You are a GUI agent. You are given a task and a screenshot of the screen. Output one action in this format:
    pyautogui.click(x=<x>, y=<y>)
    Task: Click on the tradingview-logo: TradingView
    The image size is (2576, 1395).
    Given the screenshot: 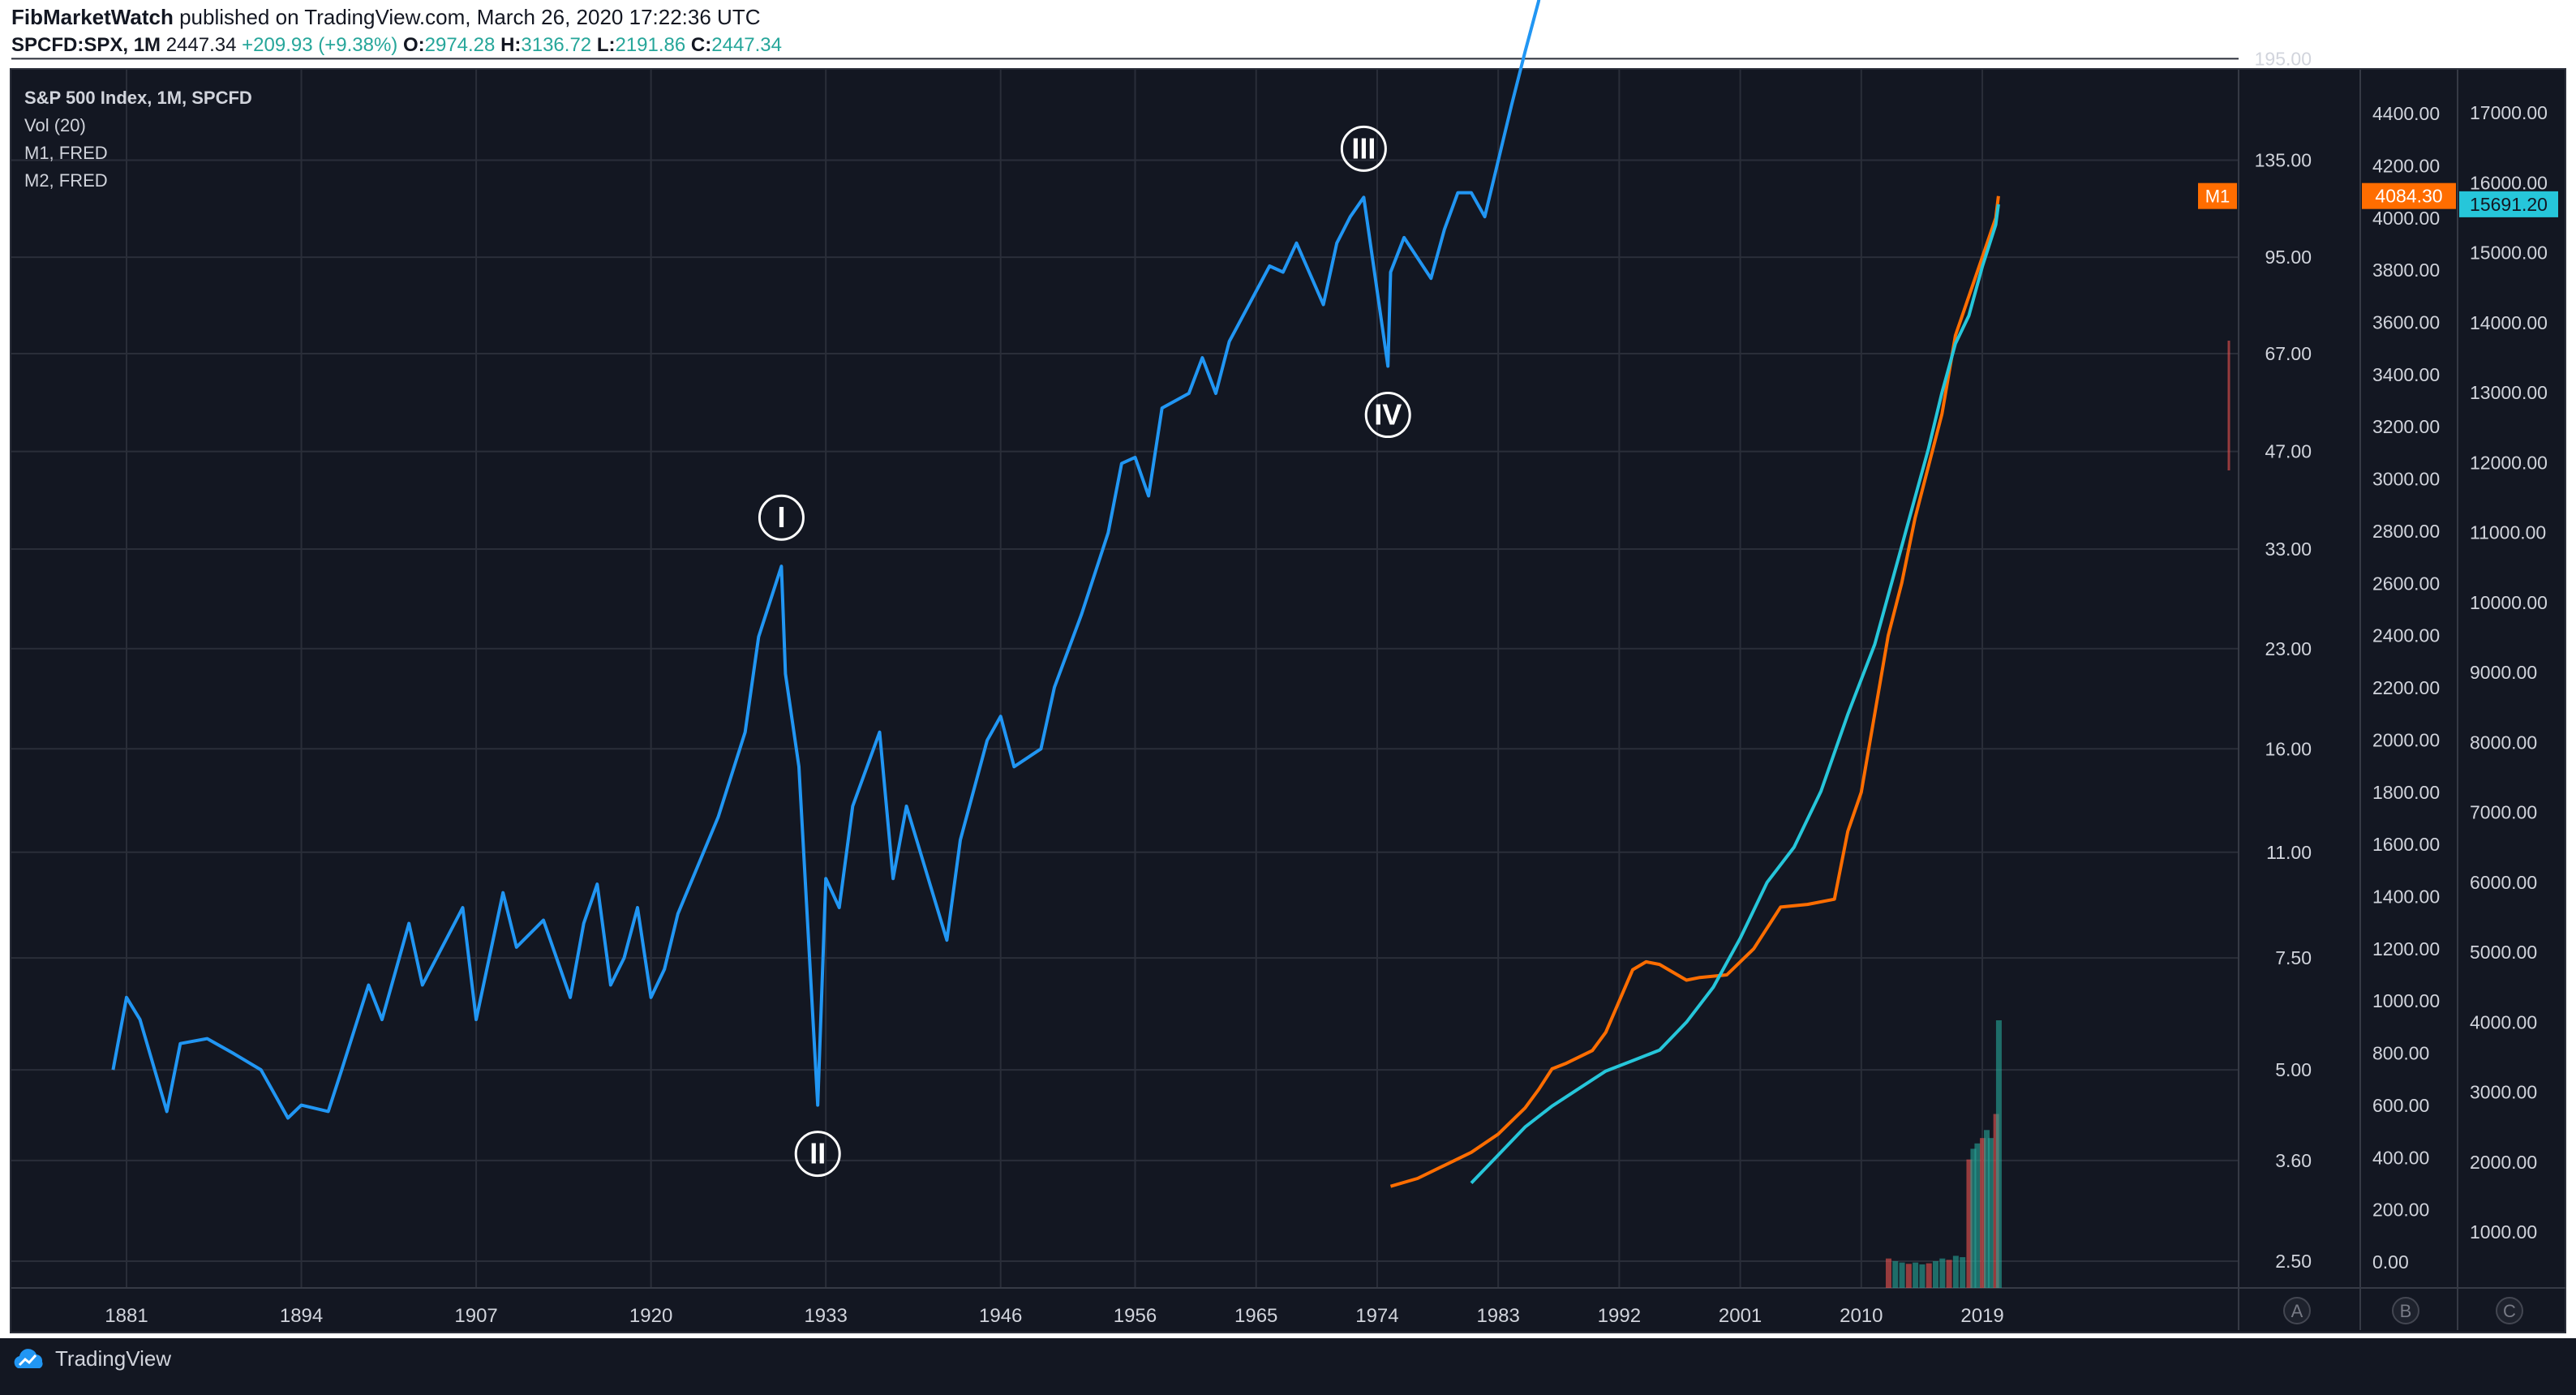 What is the action you would take?
    pyautogui.click(x=91, y=1359)
    